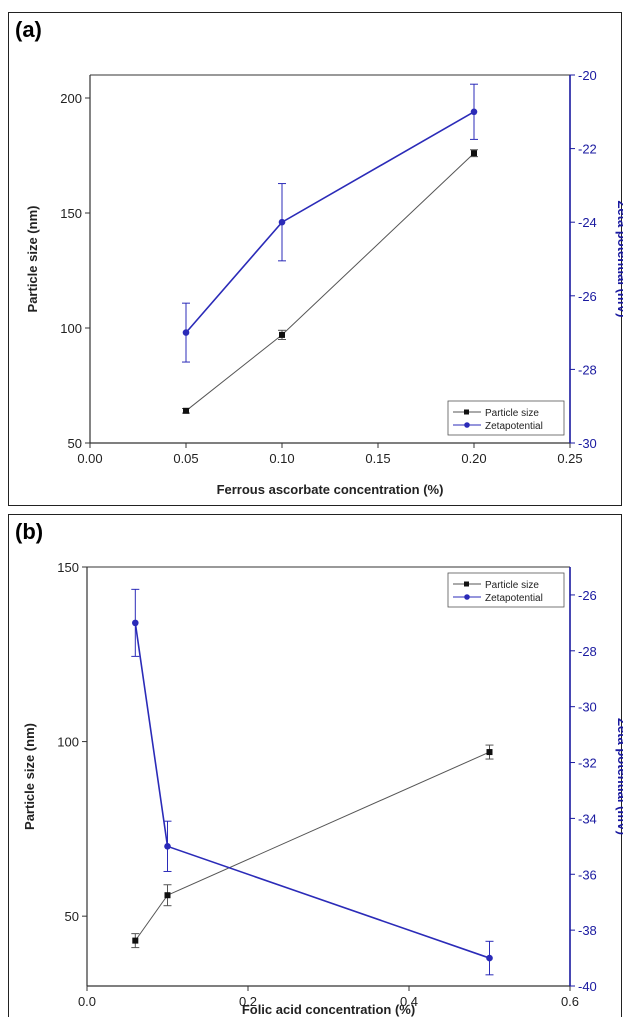 The image size is (630, 1018). I want to click on x-tick-label: 0.6, so click(570, 1001).